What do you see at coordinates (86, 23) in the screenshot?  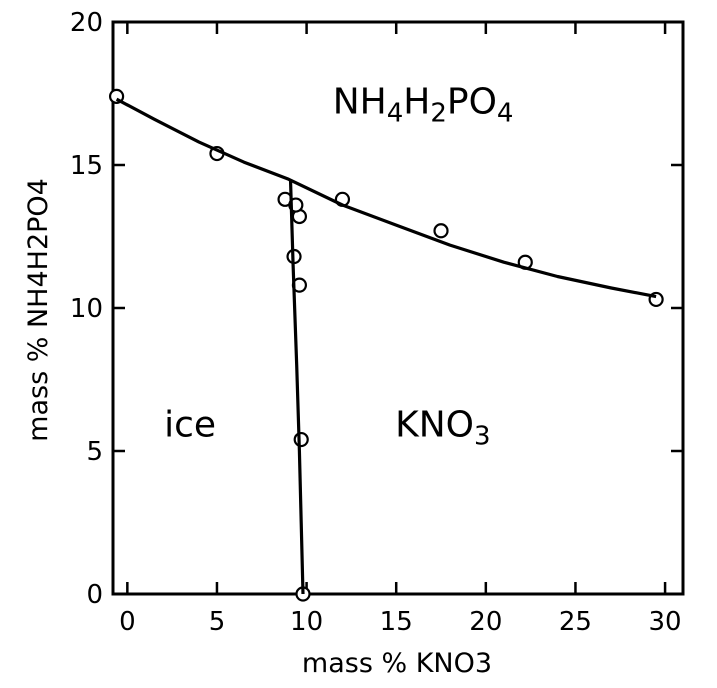 I see `y-tick-label-4: 20` at bounding box center [86, 23].